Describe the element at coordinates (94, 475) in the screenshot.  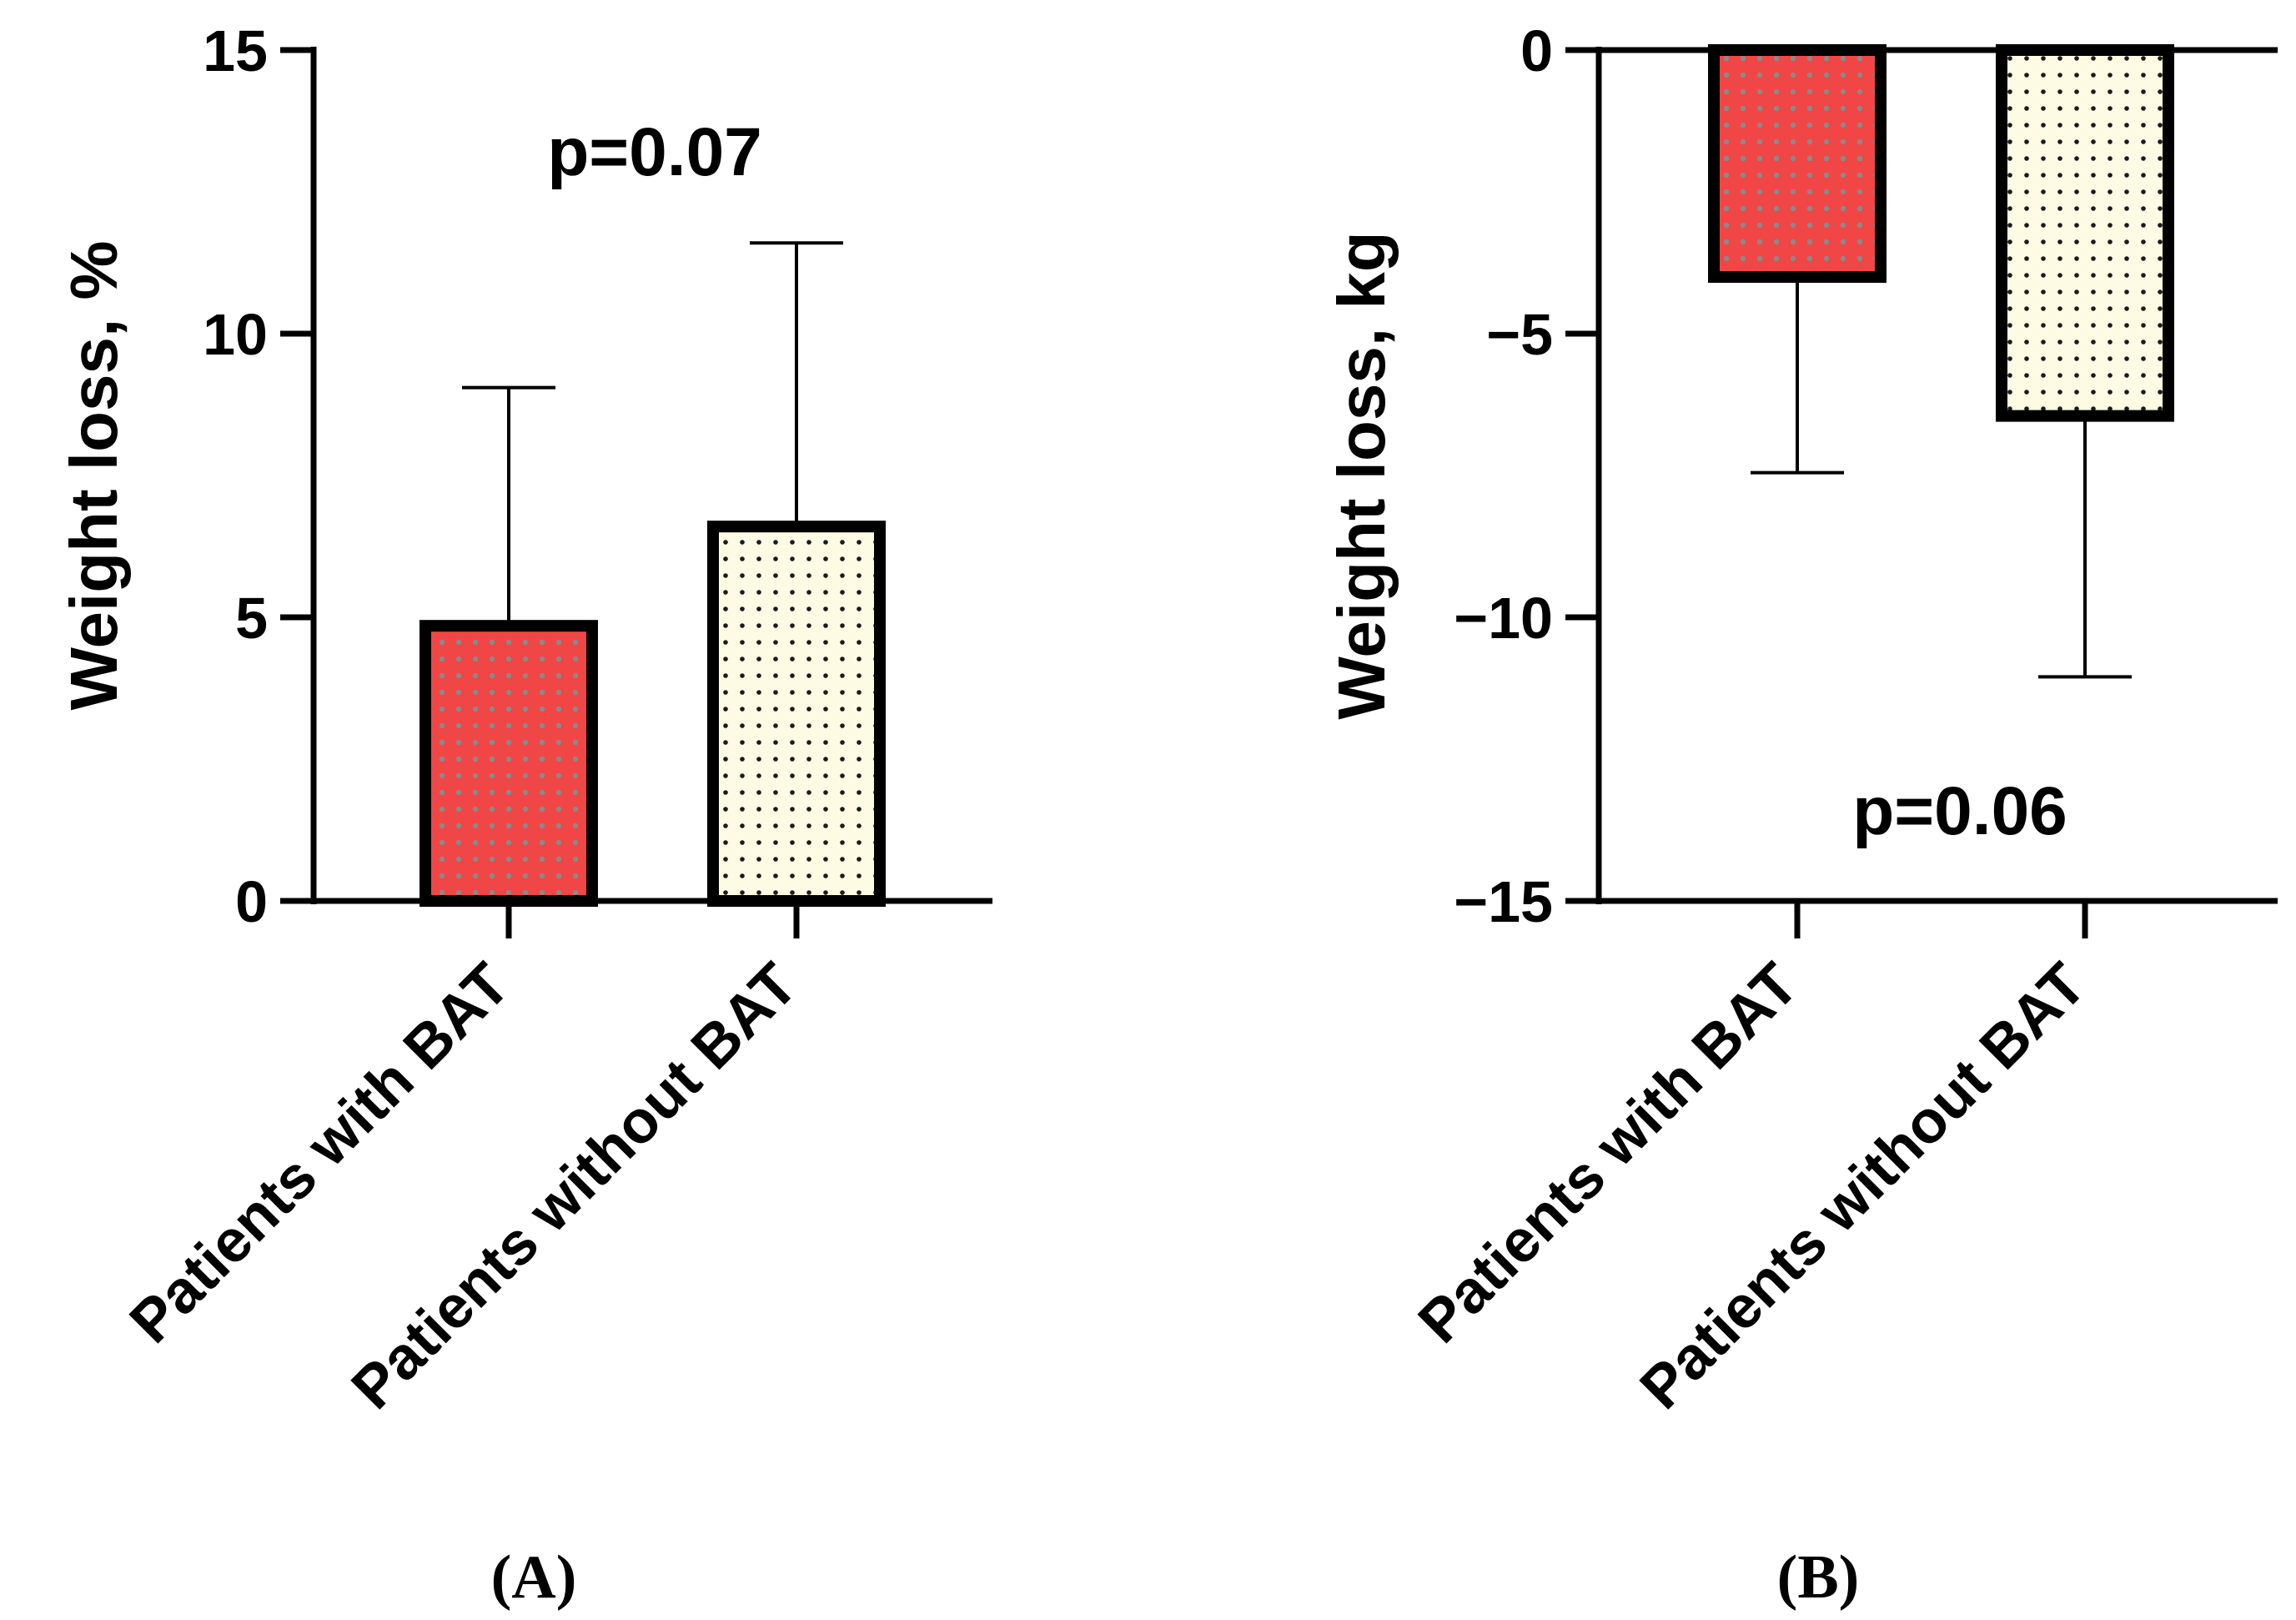
I see `y-axis-title: Weight loss, %` at that location.